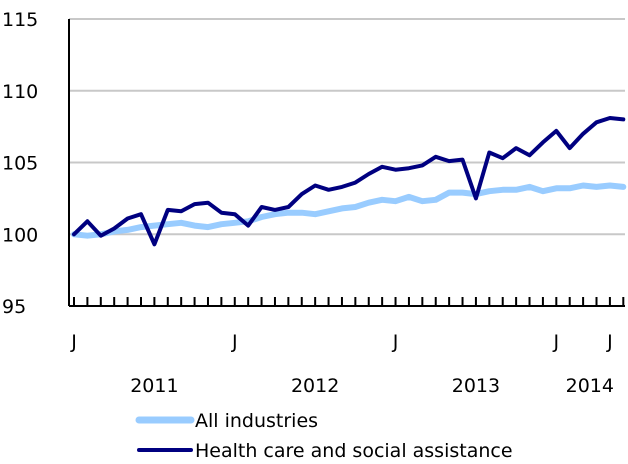 Image resolution: width=628 pixels, height=464 pixels. I want to click on x-month-label-2: J, so click(395, 342).